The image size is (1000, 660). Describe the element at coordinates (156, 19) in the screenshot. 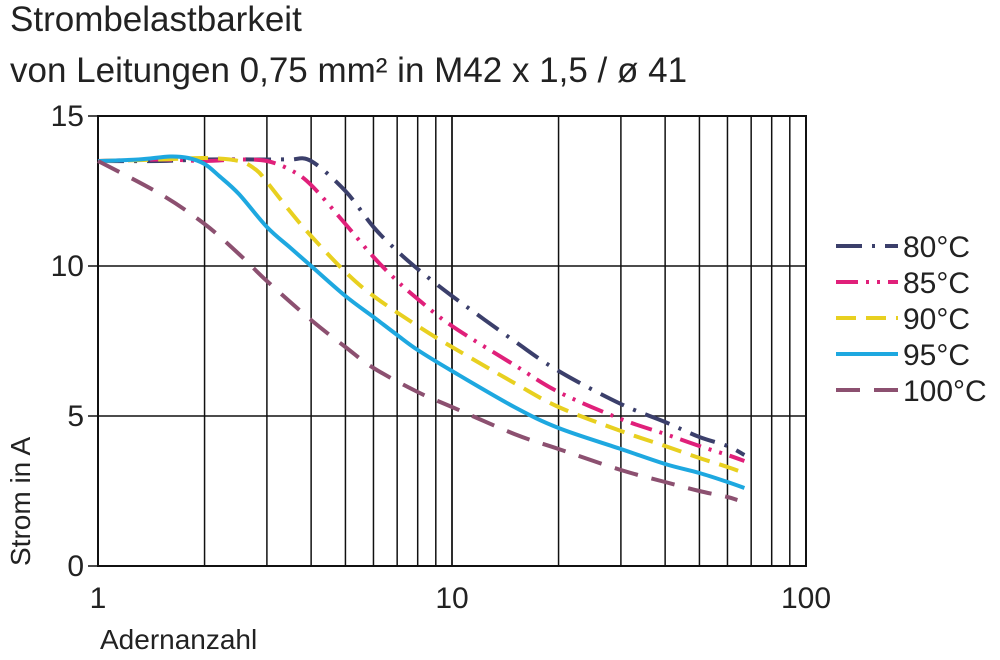

I see `chart-title: Strombelastbarkeit` at that location.